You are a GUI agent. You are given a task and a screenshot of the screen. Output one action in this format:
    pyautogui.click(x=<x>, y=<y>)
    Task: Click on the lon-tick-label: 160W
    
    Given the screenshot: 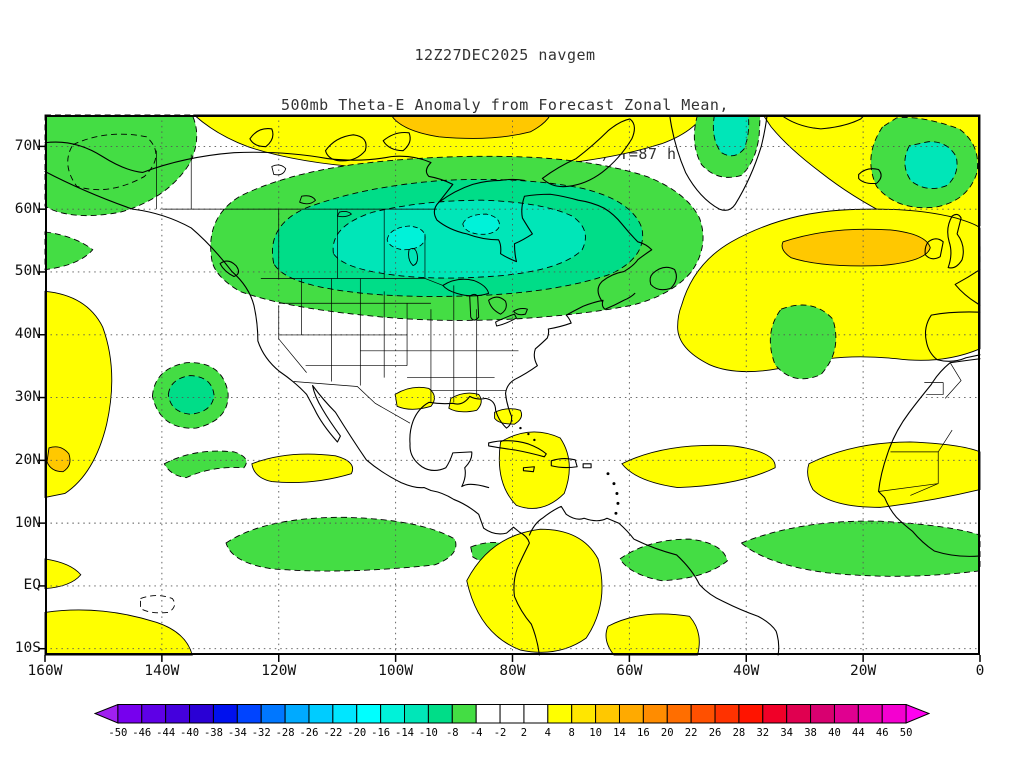 What is the action you would take?
    pyautogui.click(x=45, y=671)
    